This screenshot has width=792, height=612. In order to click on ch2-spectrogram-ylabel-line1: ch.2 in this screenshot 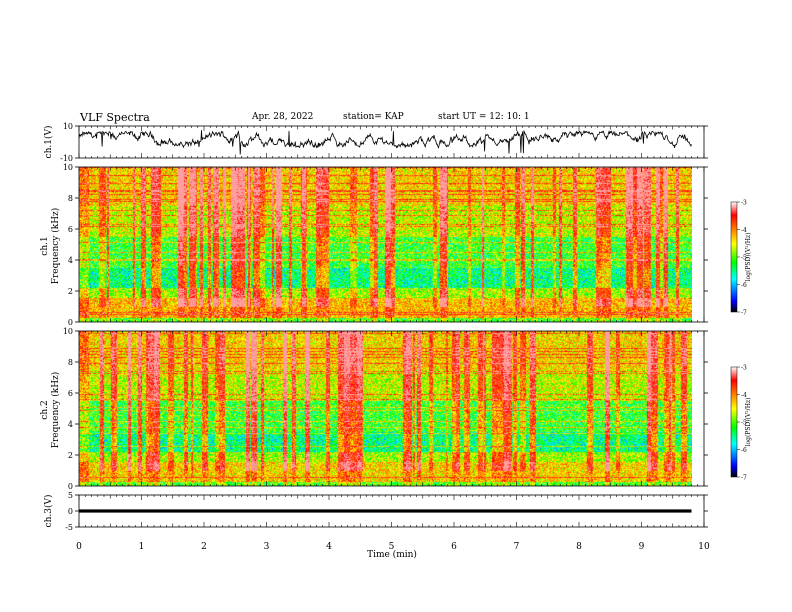, I will do `click(45, 409)`.